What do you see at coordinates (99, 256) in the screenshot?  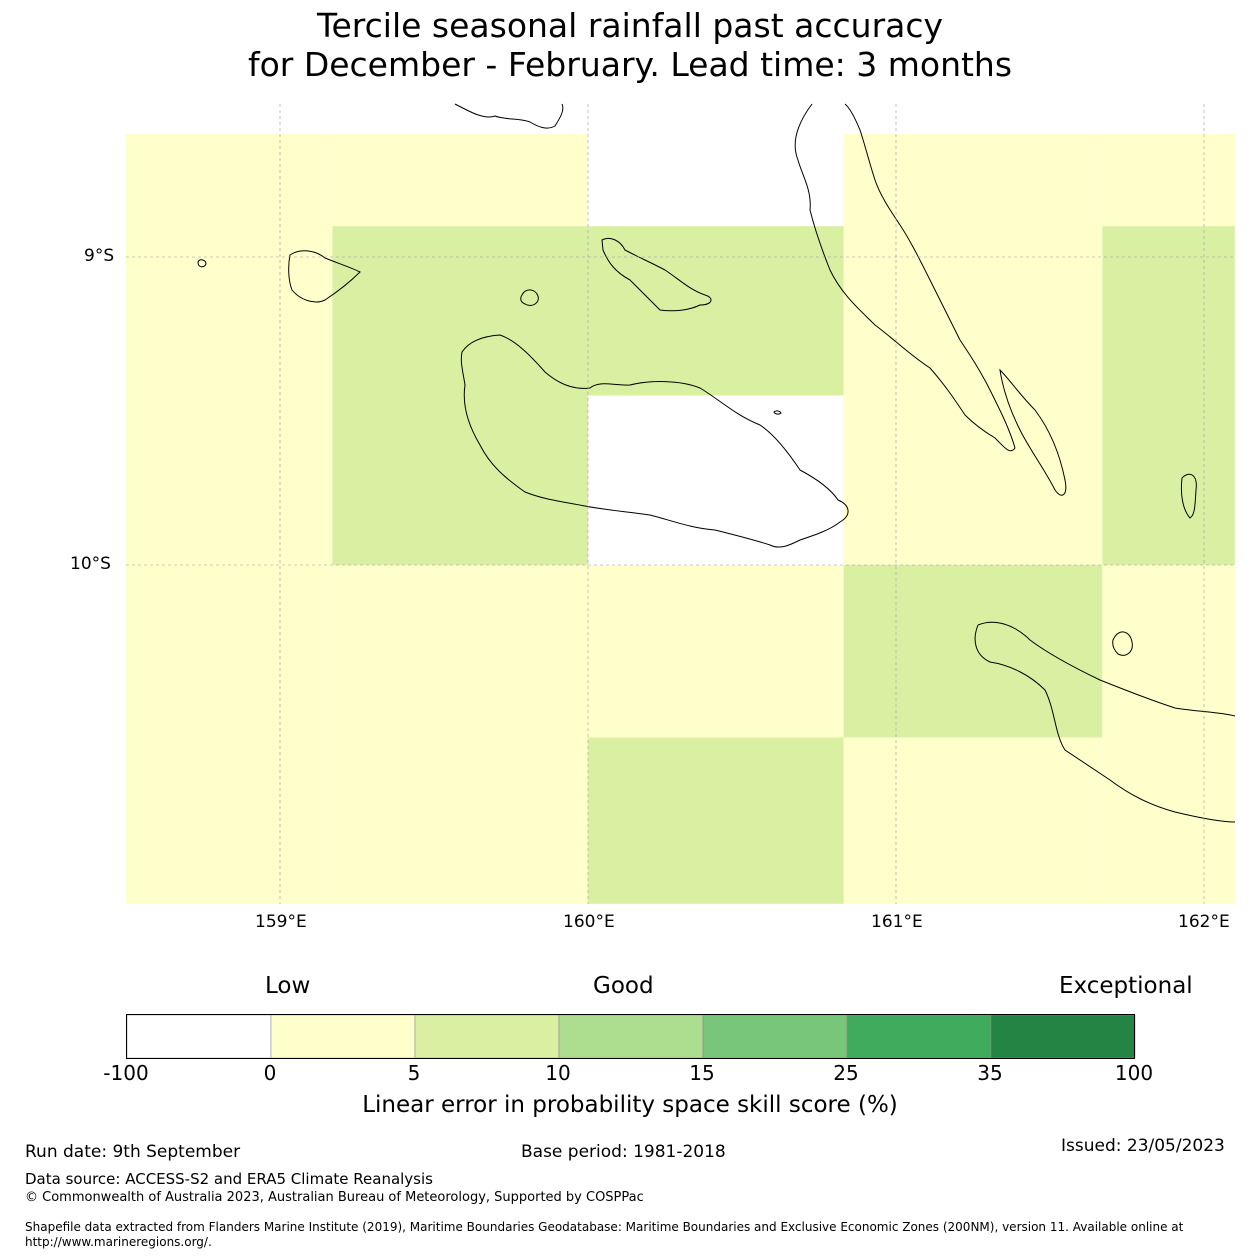 I see `lat-label-9s: 9°S` at bounding box center [99, 256].